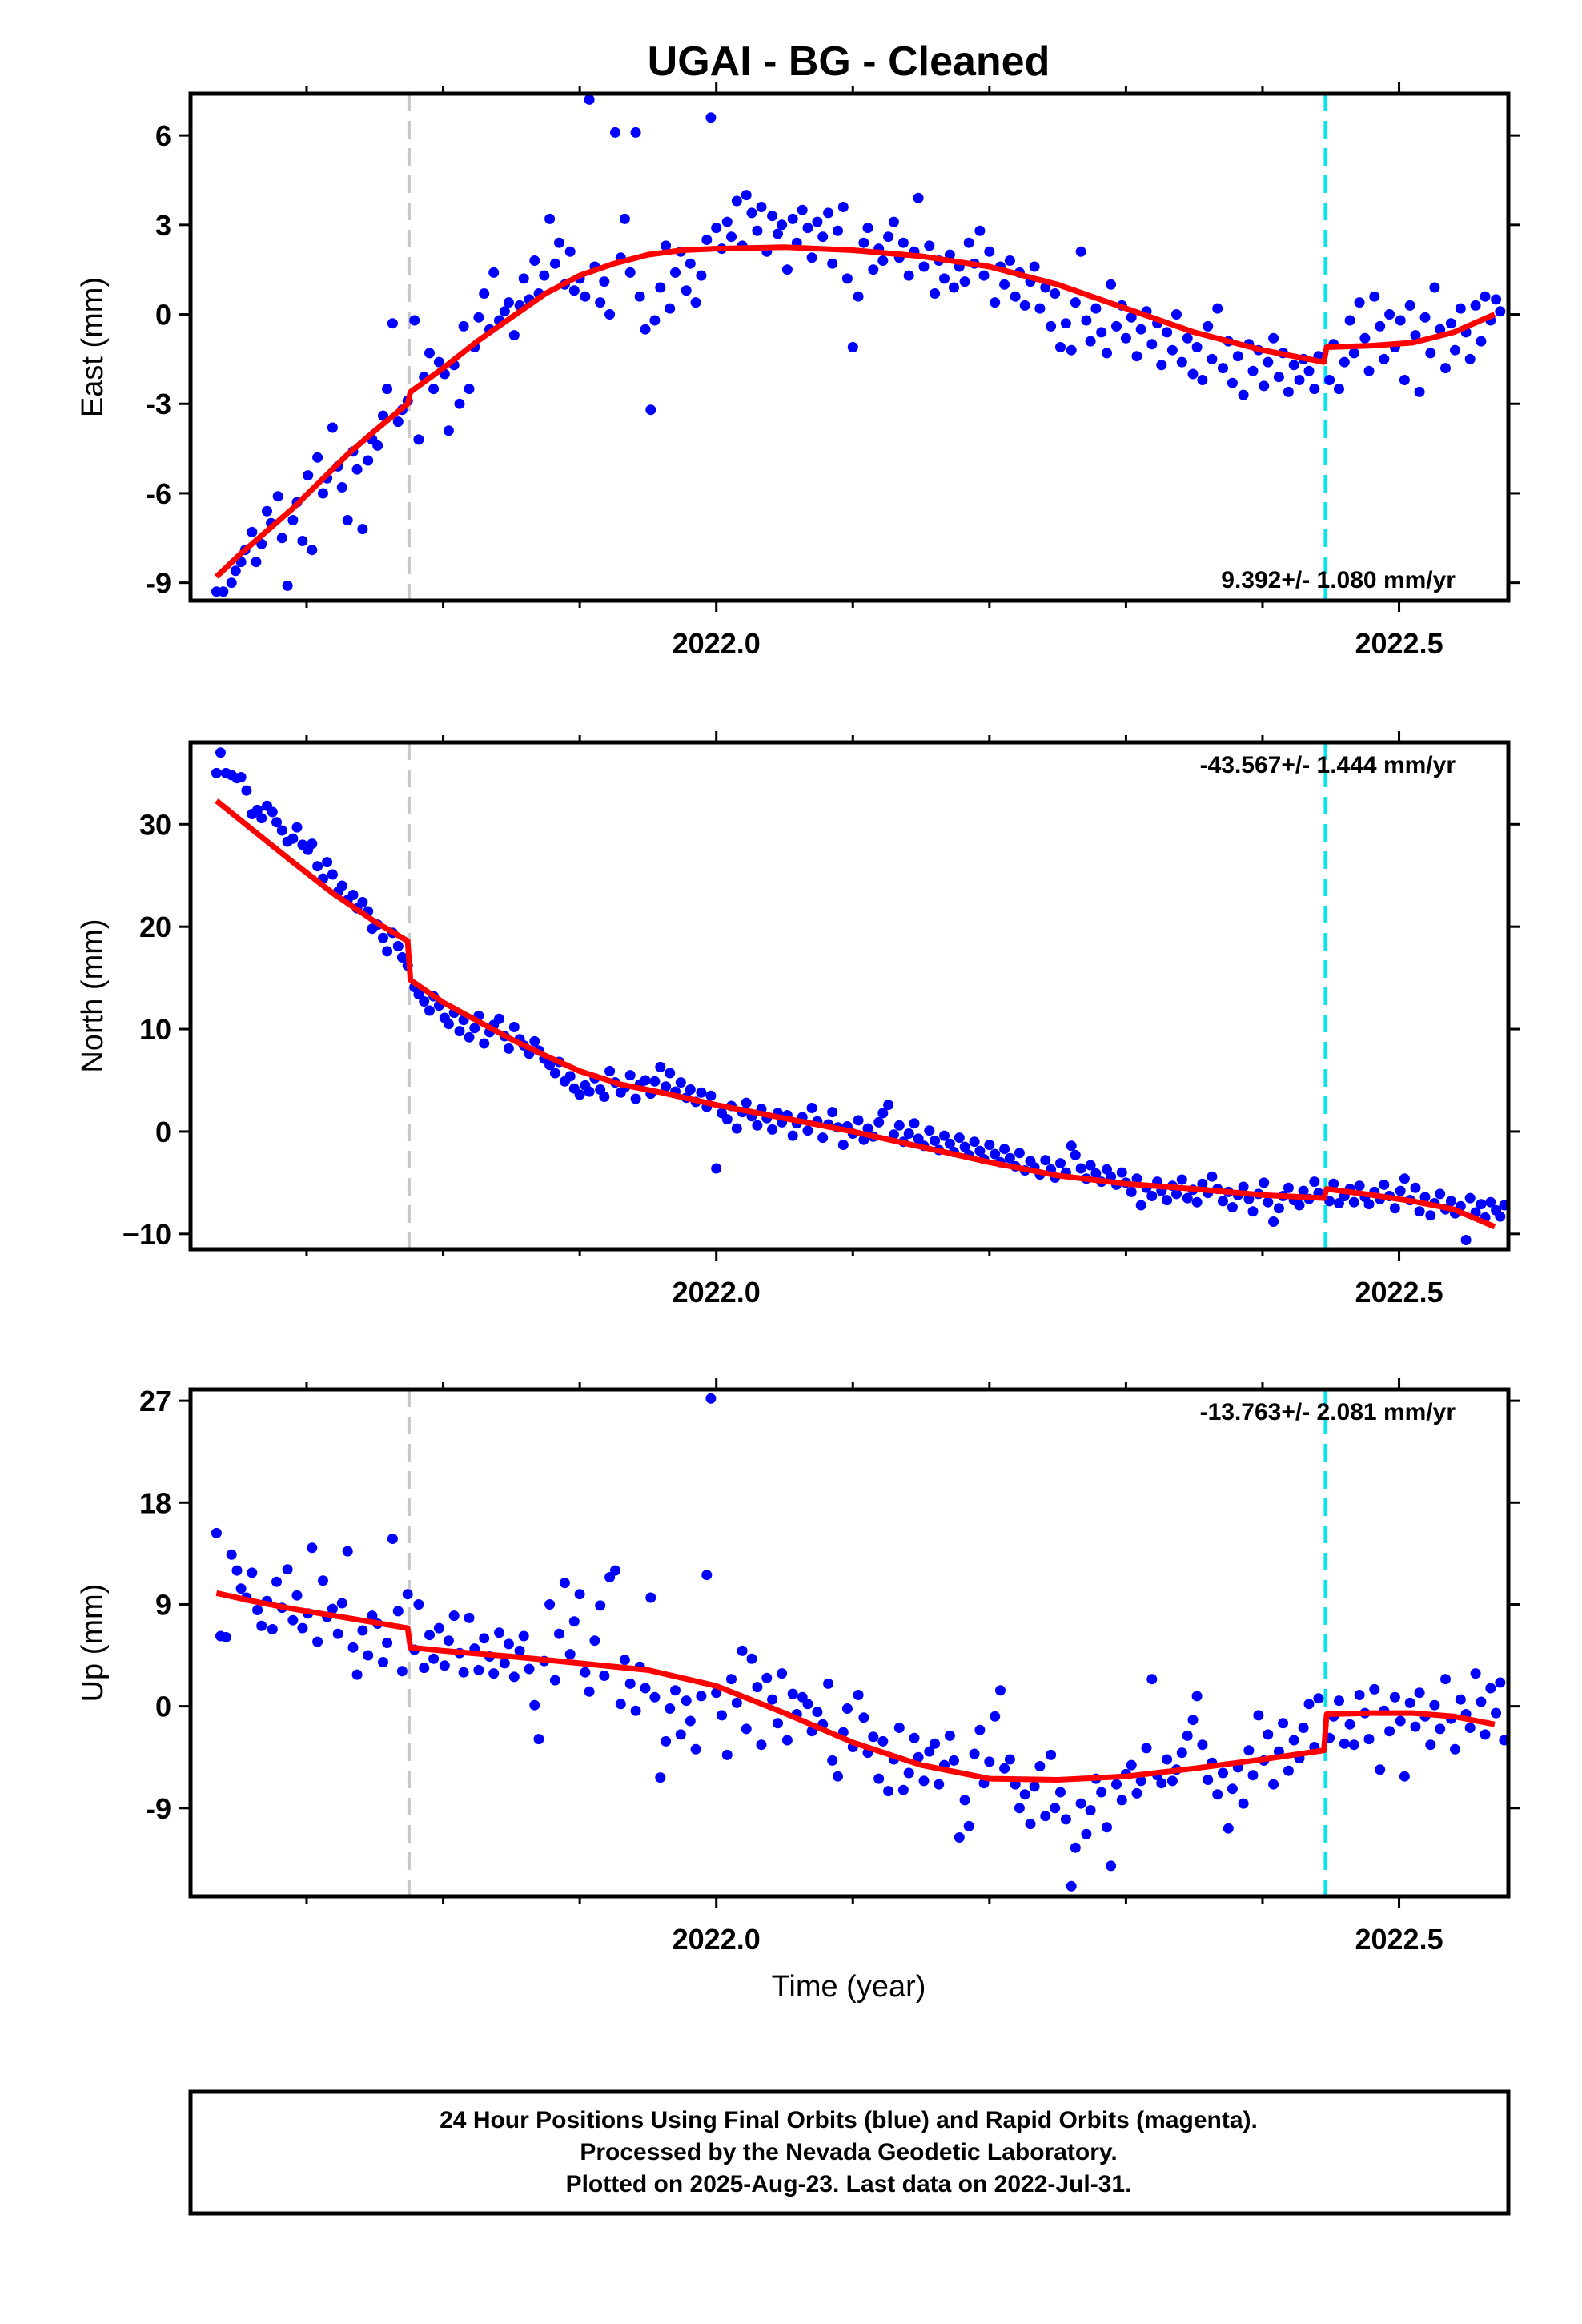 The image size is (1582, 2324). I want to click on y-tick-label: 0, so click(163, 315).